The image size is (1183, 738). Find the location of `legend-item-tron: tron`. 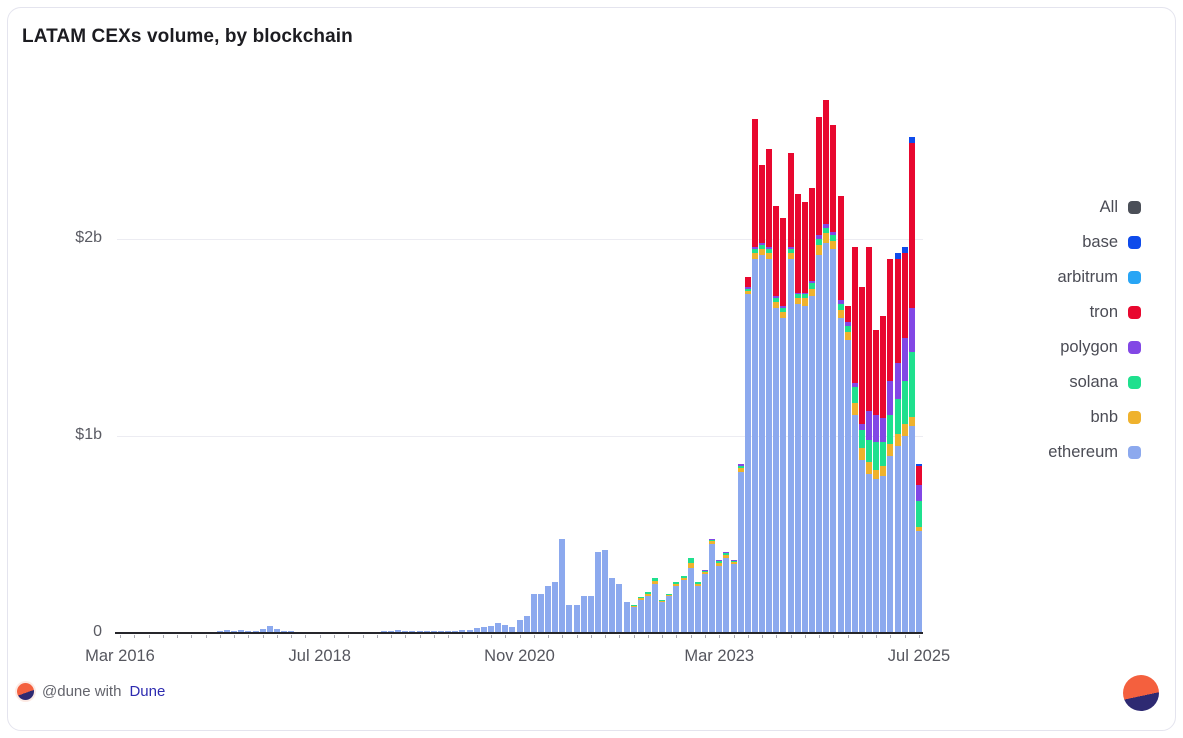

legend-item-tron: tron is located at coordinates (1094, 312).